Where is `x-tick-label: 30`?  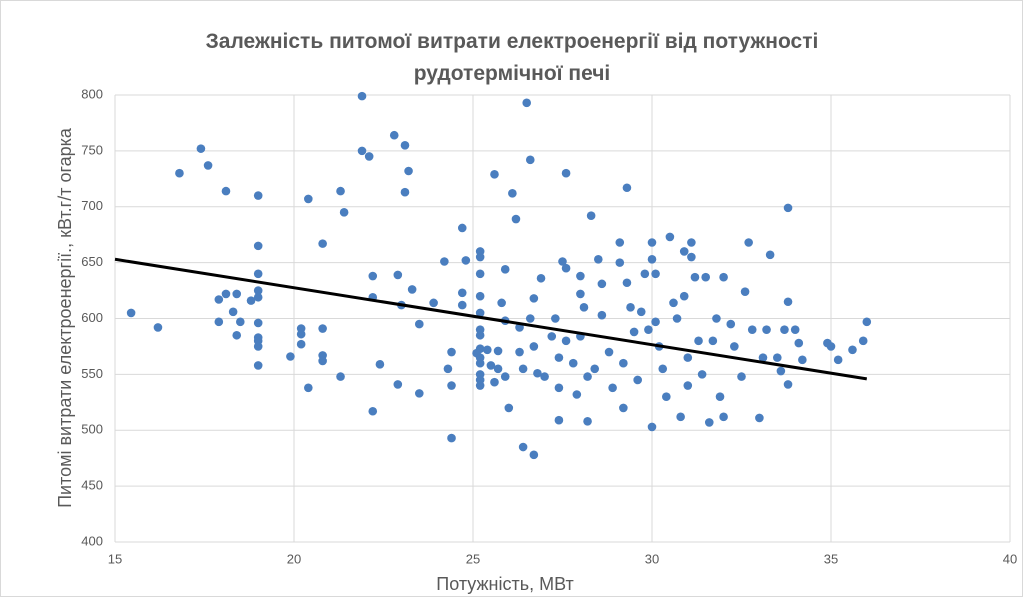 x-tick-label: 30 is located at coordinates (652, 558).